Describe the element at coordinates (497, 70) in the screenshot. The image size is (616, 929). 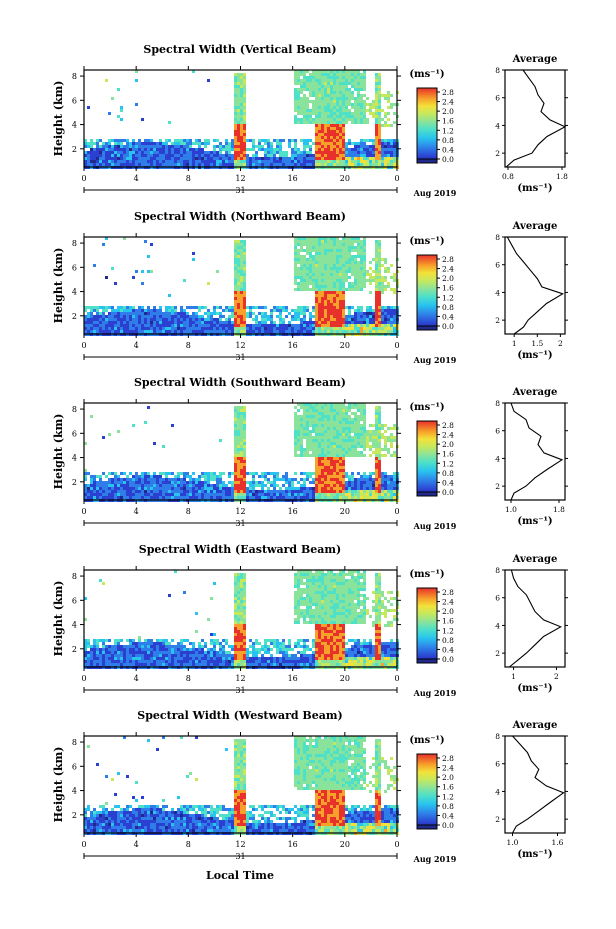
I see `average-y-tick-label: 8` at that location.